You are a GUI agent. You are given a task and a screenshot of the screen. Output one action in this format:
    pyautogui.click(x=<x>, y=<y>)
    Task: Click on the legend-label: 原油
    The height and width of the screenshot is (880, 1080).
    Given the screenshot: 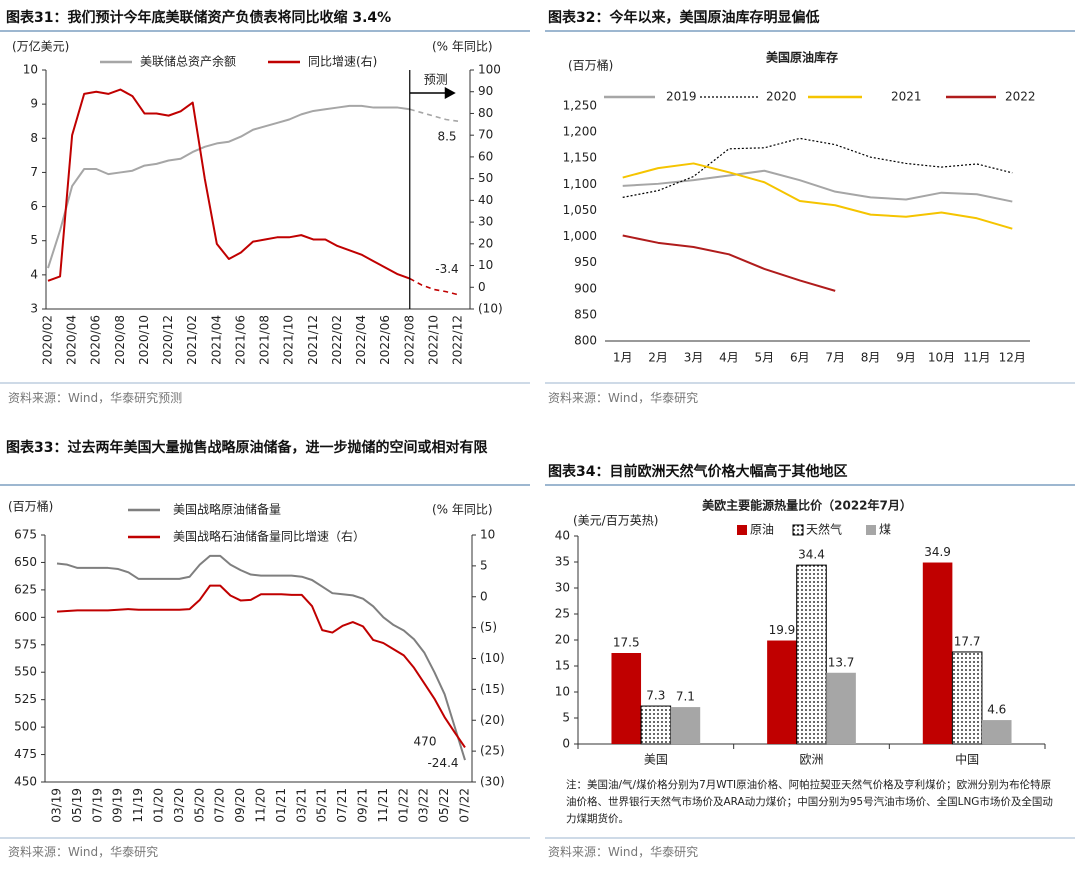 What is the action you would take?
    pyautogui.click(x=762, y=530)
    